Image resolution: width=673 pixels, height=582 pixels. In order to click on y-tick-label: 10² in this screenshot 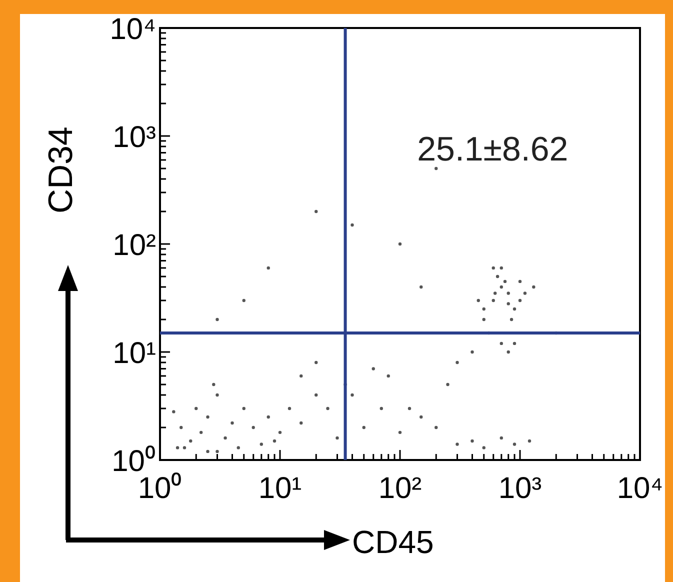, I will do `click(134, 245)`.